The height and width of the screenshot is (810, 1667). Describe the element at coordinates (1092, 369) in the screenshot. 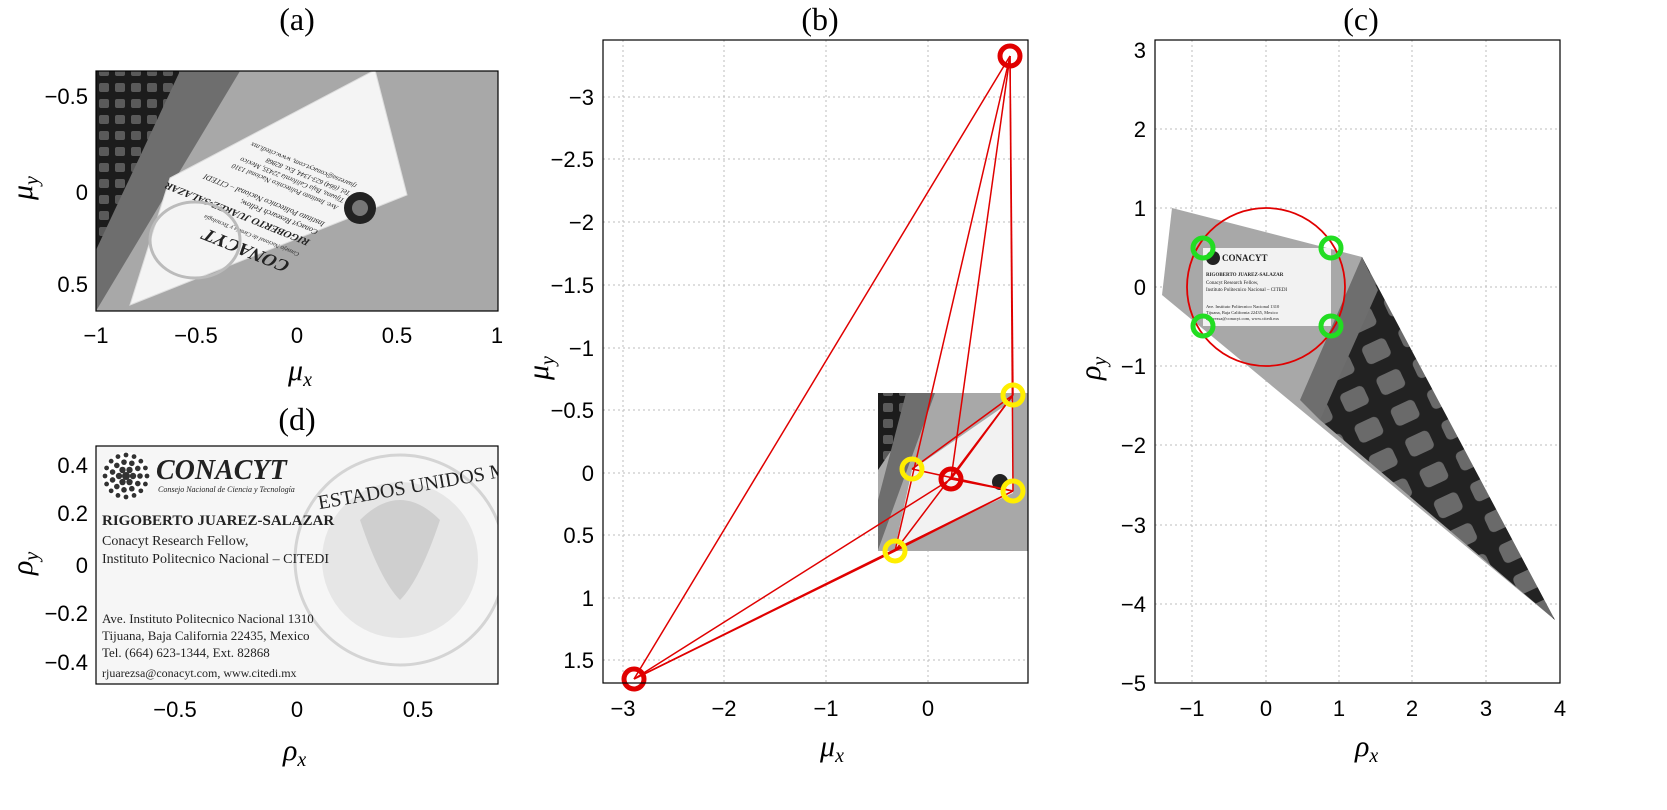

I see `panel-c-ylabel: ρy` at that location.